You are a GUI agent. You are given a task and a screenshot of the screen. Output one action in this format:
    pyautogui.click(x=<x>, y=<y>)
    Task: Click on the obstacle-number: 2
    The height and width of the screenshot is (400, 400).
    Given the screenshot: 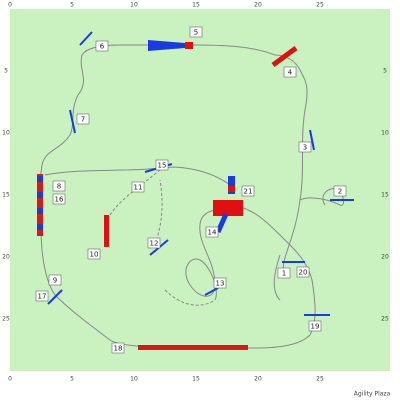 What is the action you would take?
    pyautogui.click(x=340, y=192)
    